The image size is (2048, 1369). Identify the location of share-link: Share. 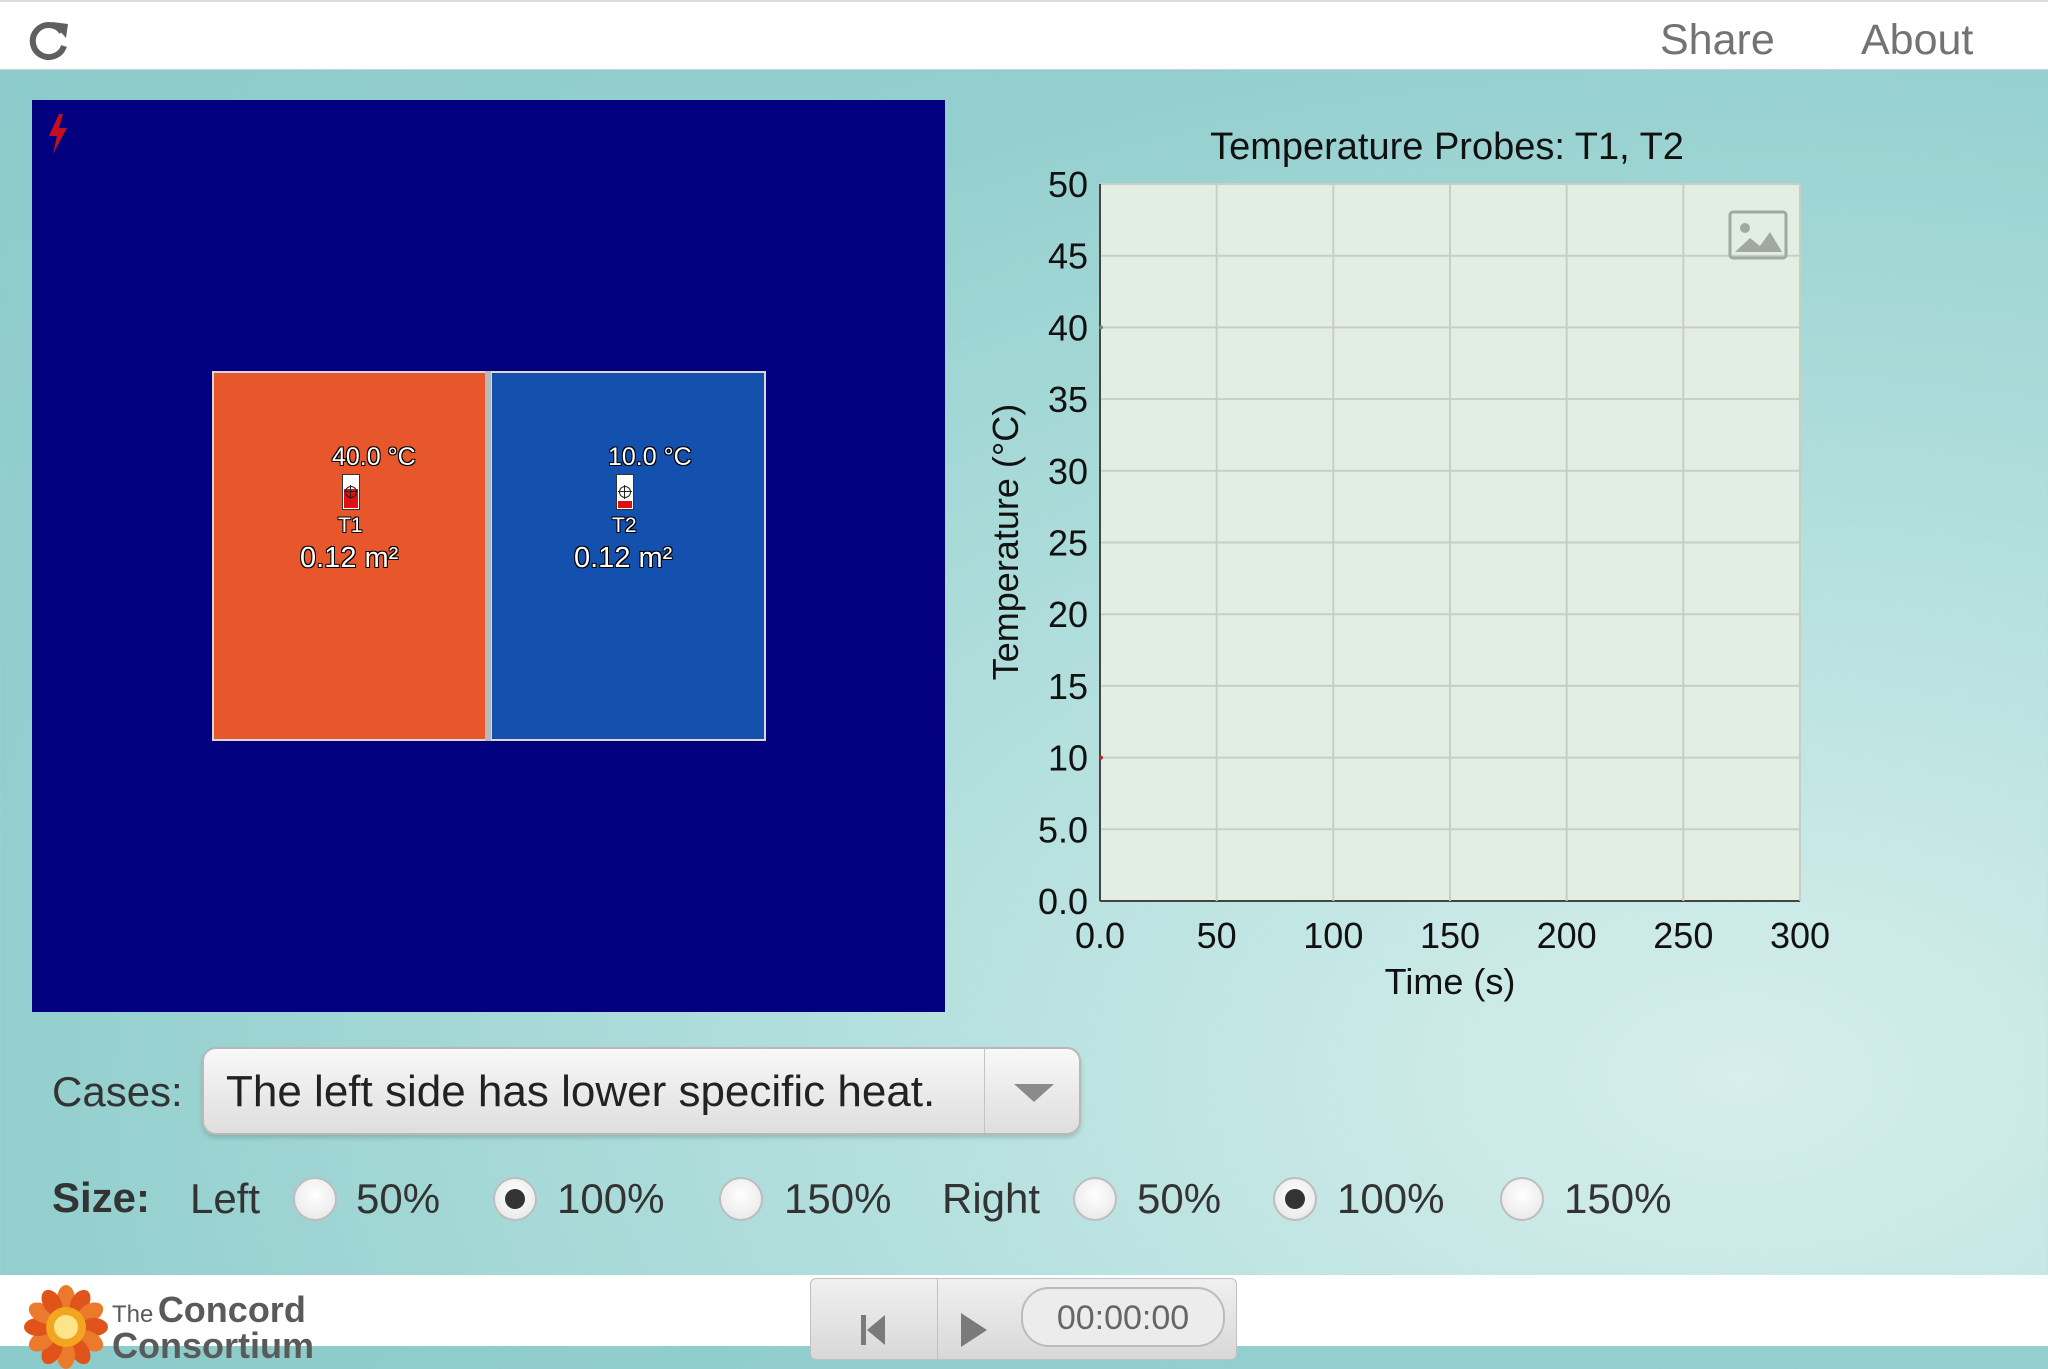
(1717, 40).